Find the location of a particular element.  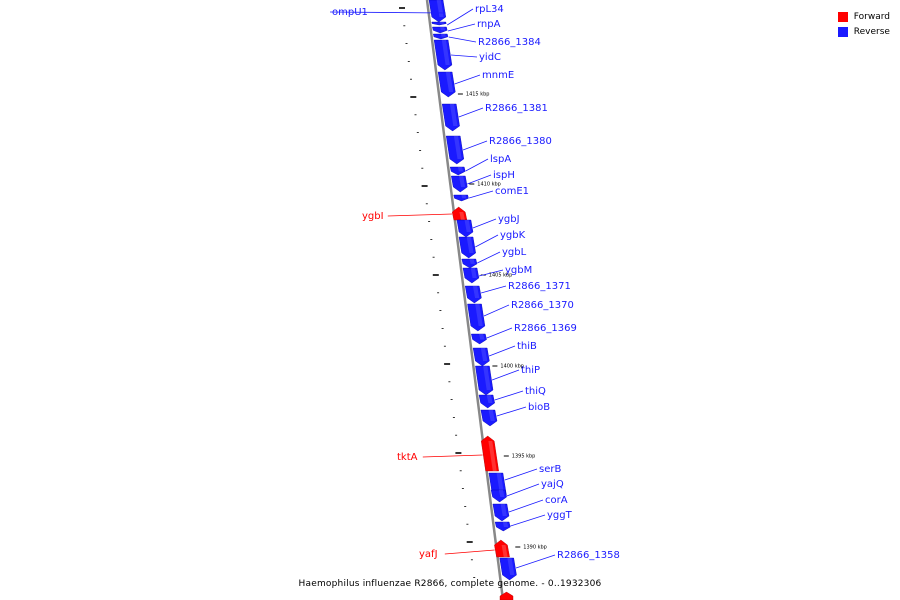

gene-label-thiB: thiB is located at coordinates (527, 346).